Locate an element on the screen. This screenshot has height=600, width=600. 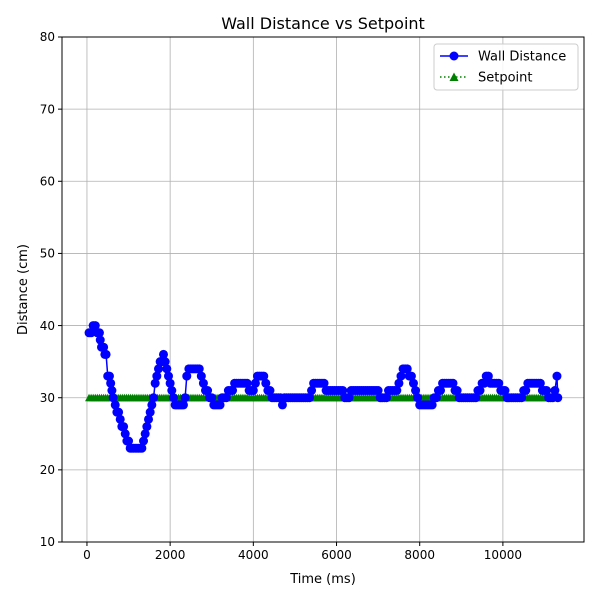
x-tick-label: 8000 is located at coordinates (419, 555).